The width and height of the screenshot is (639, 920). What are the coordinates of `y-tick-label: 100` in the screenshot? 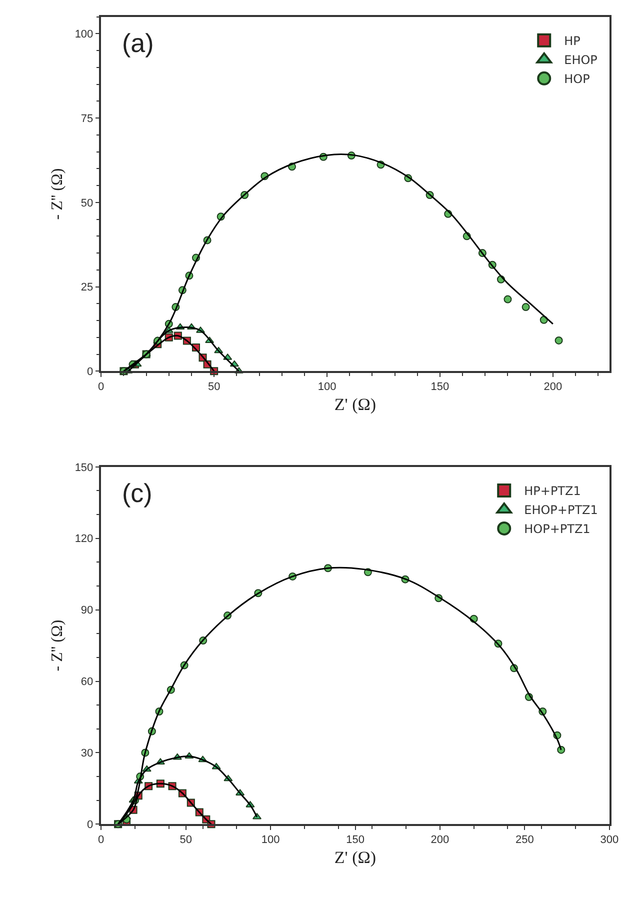 It's located at (84, 34).